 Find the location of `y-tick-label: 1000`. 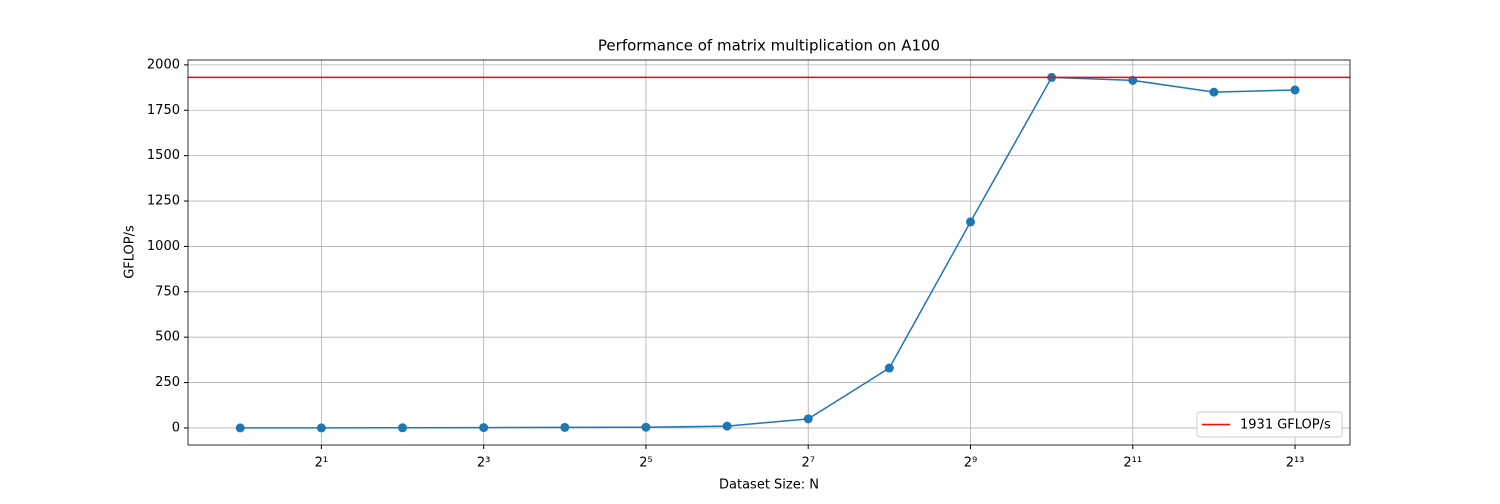

y-tick-label: 1000 is located at coordinates (163, 246).